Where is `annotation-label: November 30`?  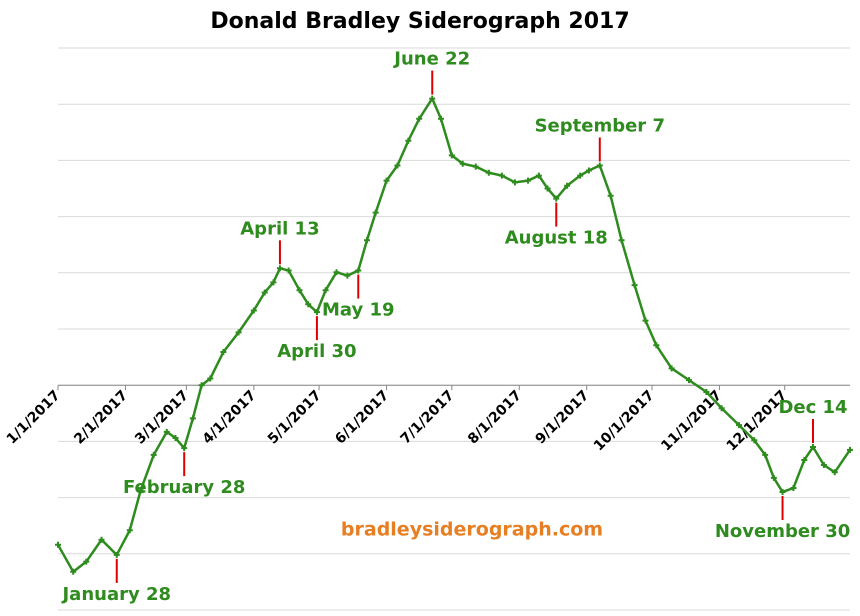
annotation-label: November 30 is located at coordinates (782, 531).